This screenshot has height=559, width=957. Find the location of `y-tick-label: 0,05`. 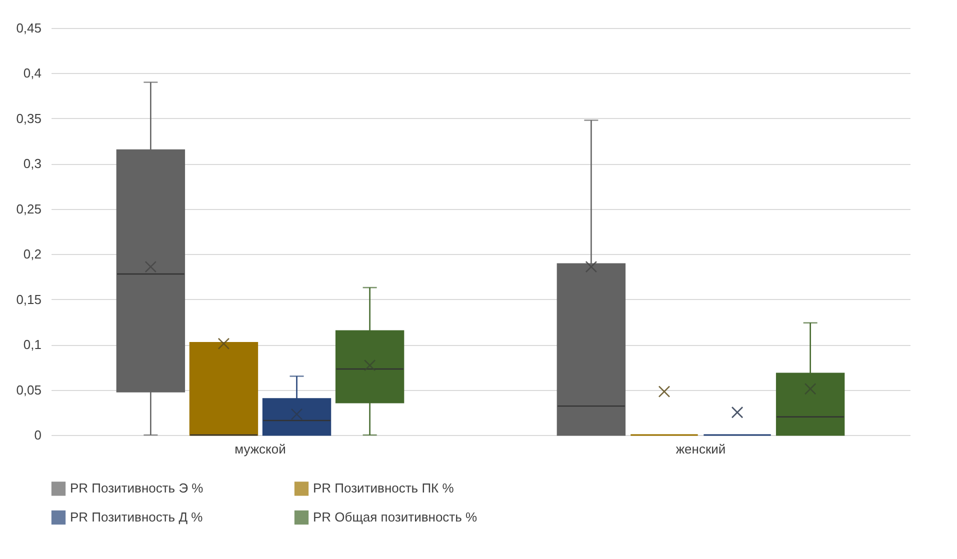

y-tick-label: 0,05 is located at coordinates (29, 390).